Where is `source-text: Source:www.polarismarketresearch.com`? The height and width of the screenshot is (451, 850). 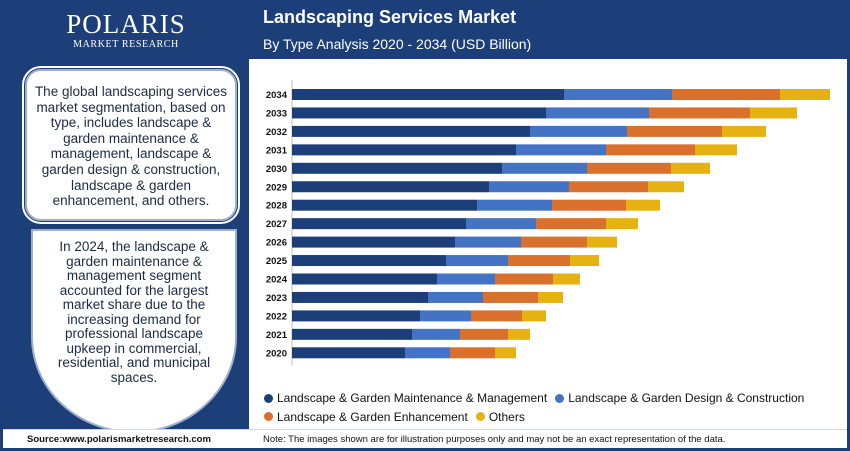
source-text: Source:www.polarismarketresearch.com is located at coordinates (119, 439).